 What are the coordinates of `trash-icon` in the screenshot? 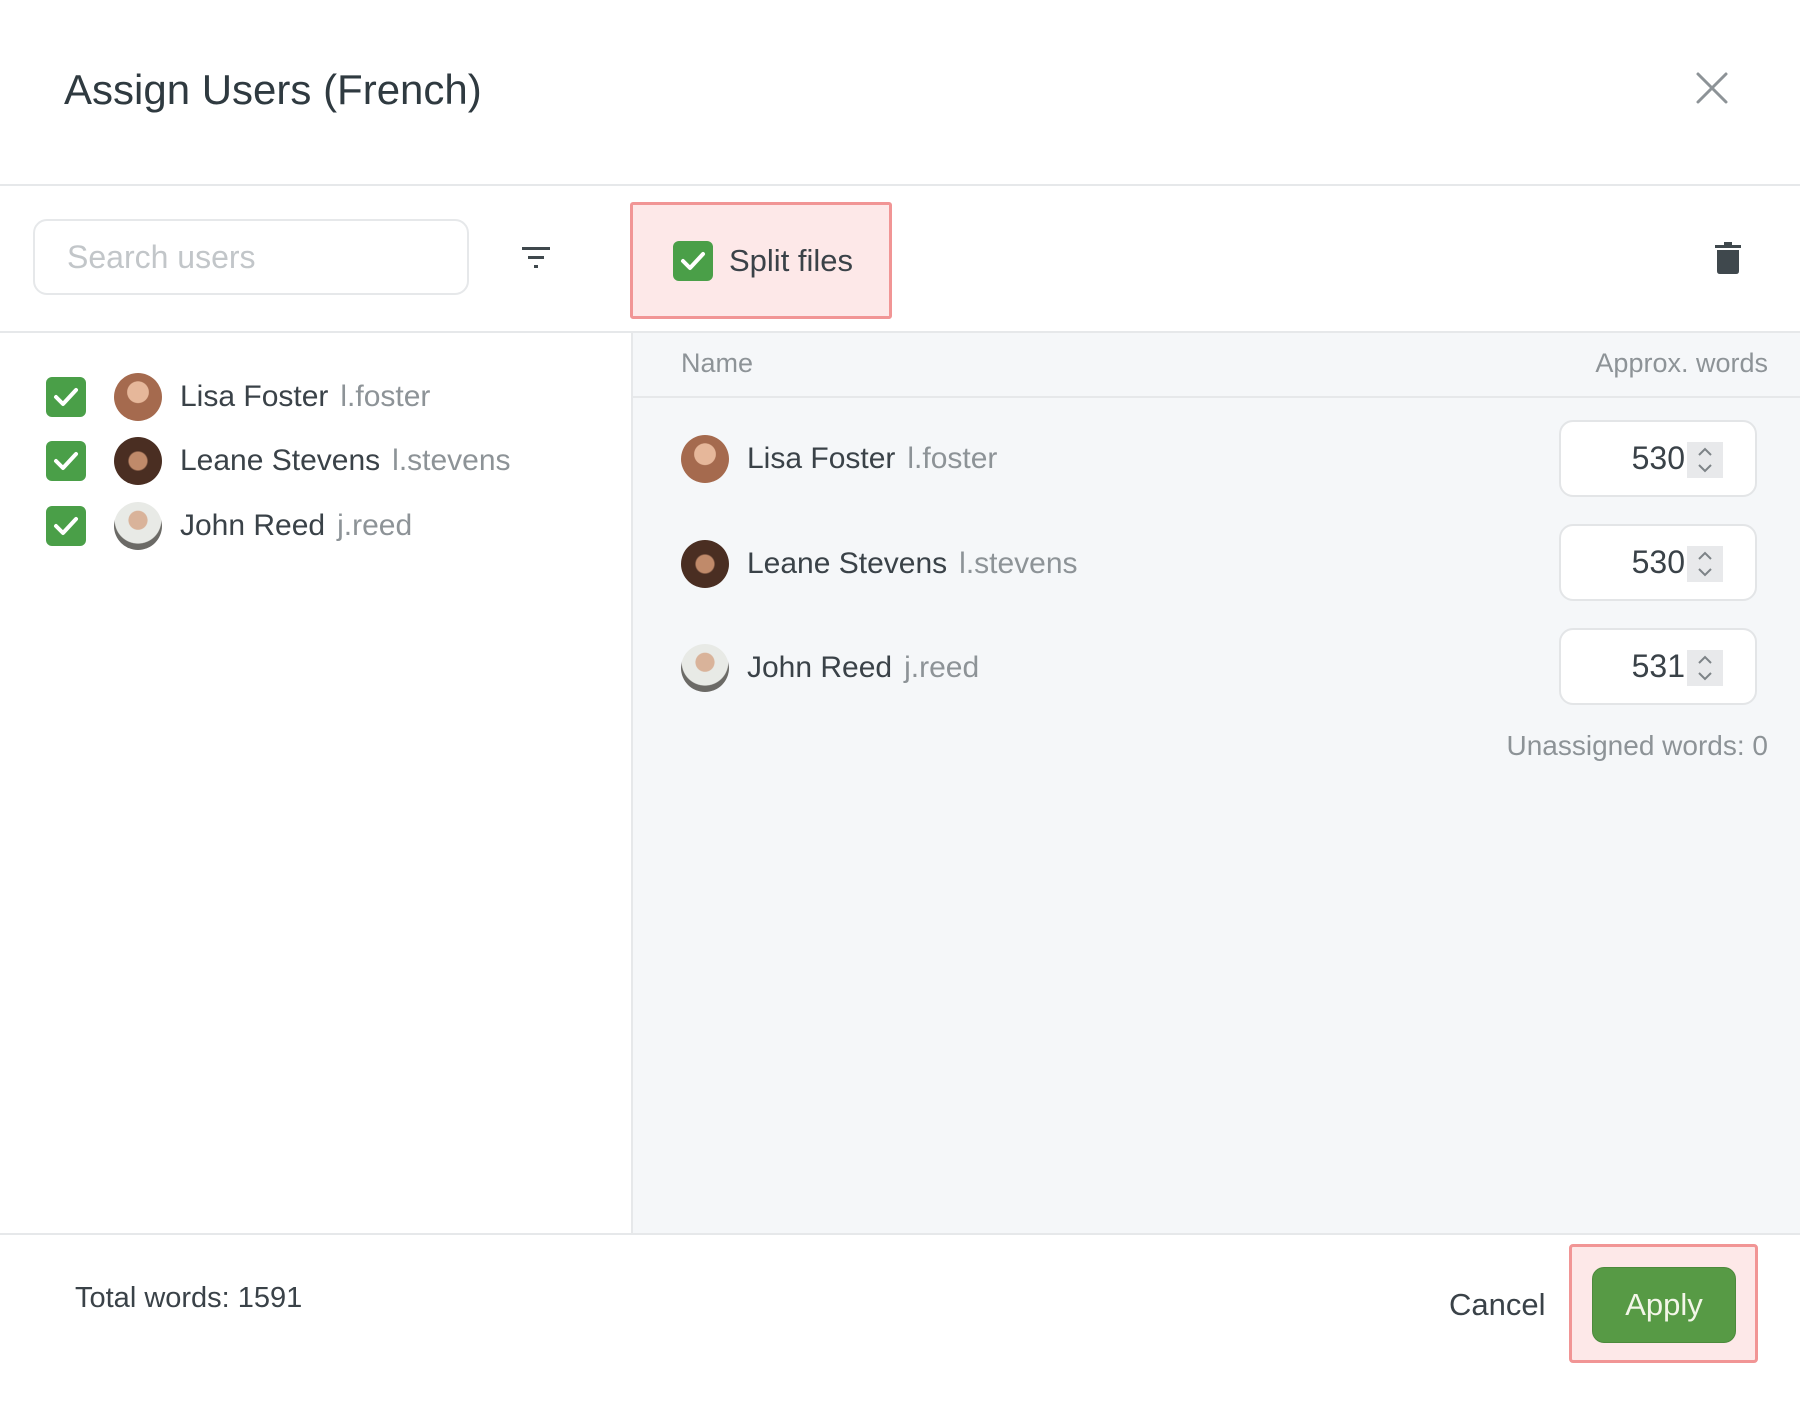 It's located at (1728, 258).